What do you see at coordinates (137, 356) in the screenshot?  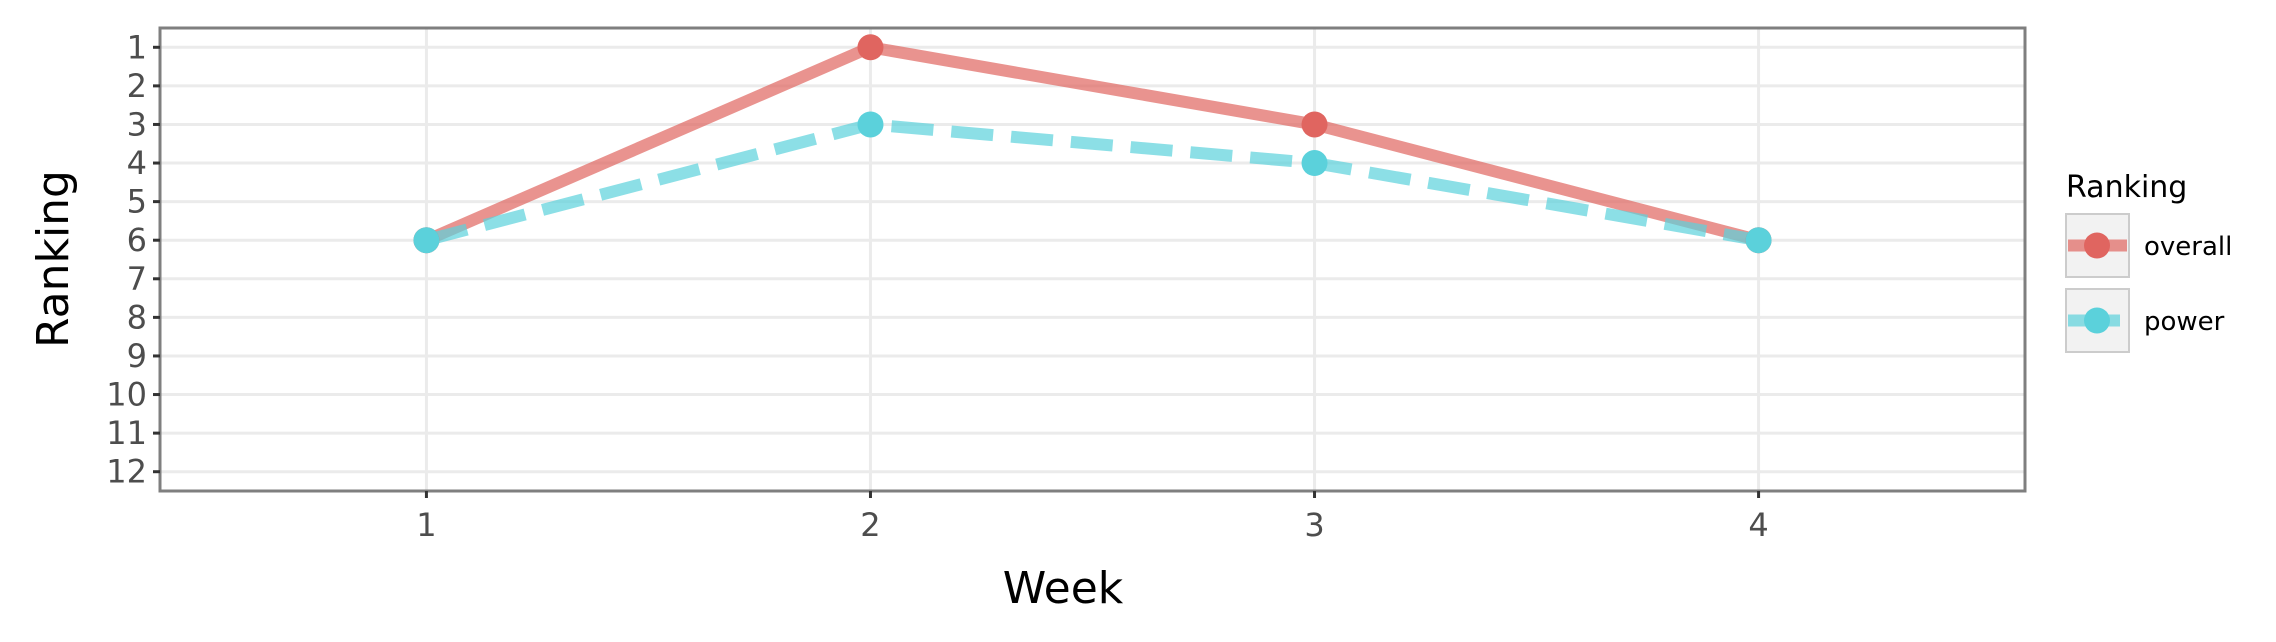 I see `y-tick-label: 9` at bounding box center [137, 356].